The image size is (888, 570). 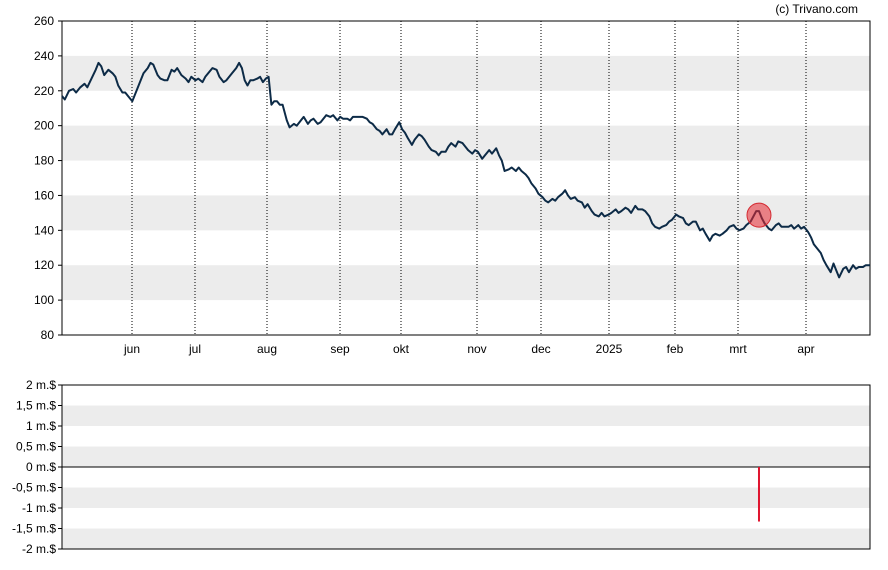 I want to click on y-tick-label: 200, so click(x=44, y=126).